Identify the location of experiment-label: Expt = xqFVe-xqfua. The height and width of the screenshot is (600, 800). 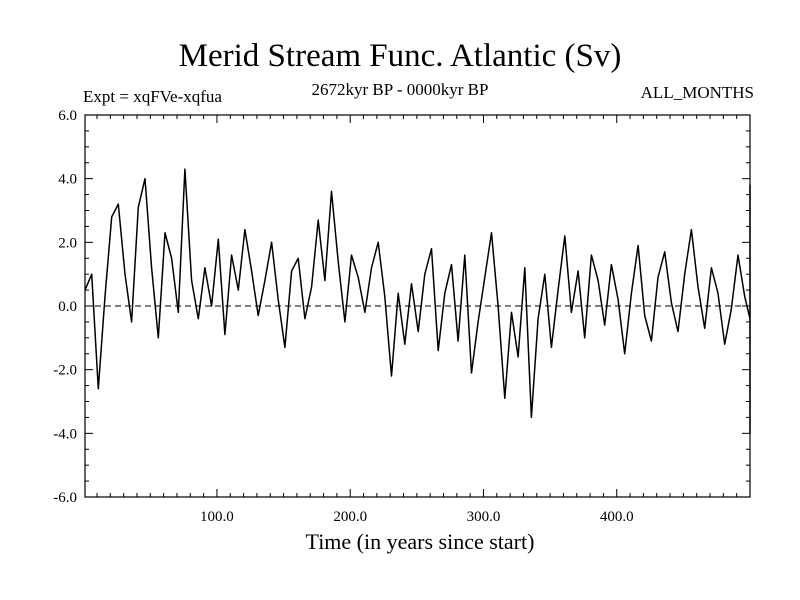
(152, 96).